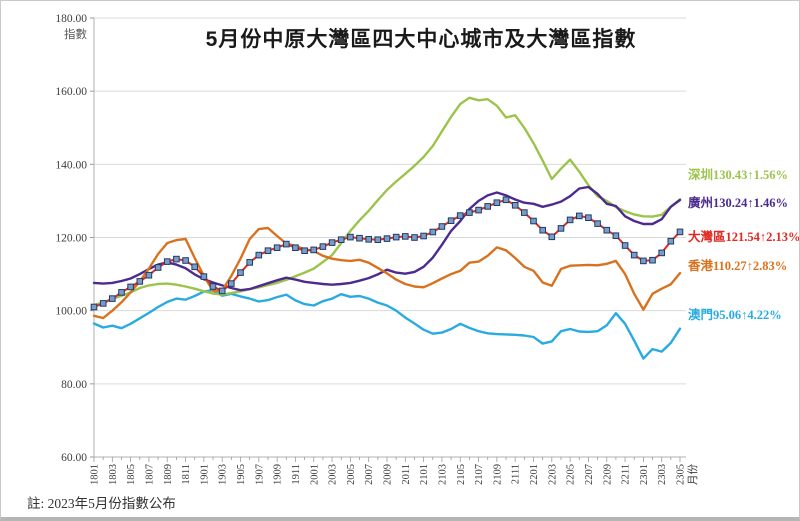 This screenshot has width=800, height=521. Describe the element at coordinates (131, 474) in the screenshot. I see `x-tick-label: 1805` at that location.